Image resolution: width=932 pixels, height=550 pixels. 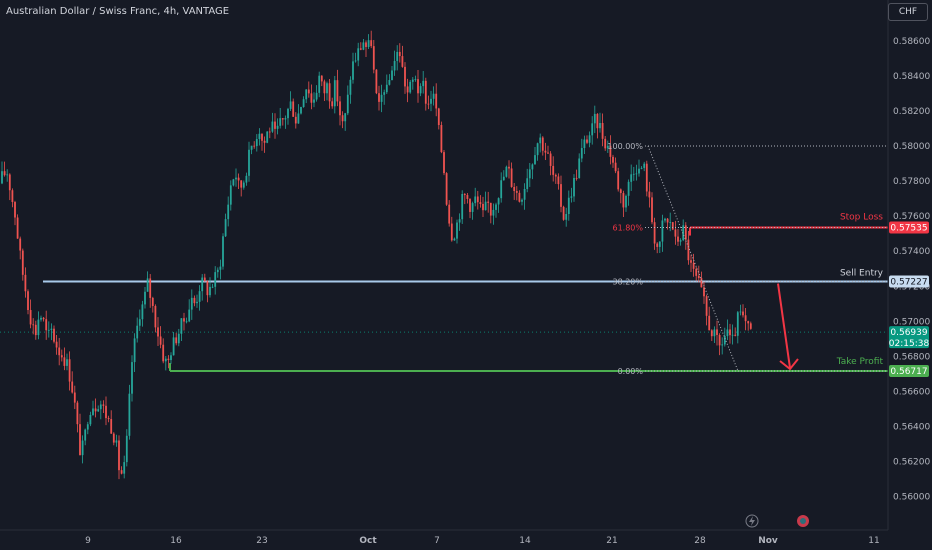 I want to click on snapshot-icon, so click(x=803, y=521).